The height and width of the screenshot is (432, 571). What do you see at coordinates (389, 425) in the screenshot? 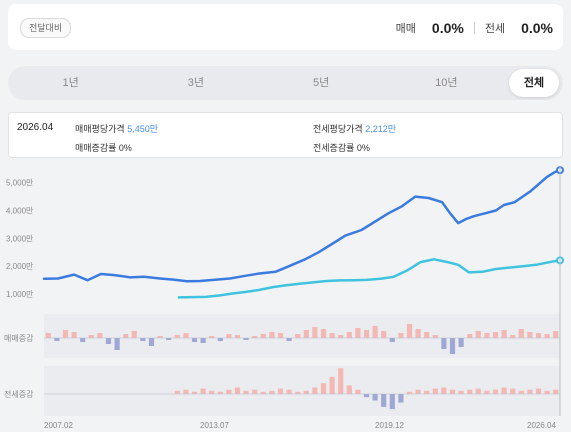
I see `x-tick-label: 2019.12` at bounding box center [389, 425].